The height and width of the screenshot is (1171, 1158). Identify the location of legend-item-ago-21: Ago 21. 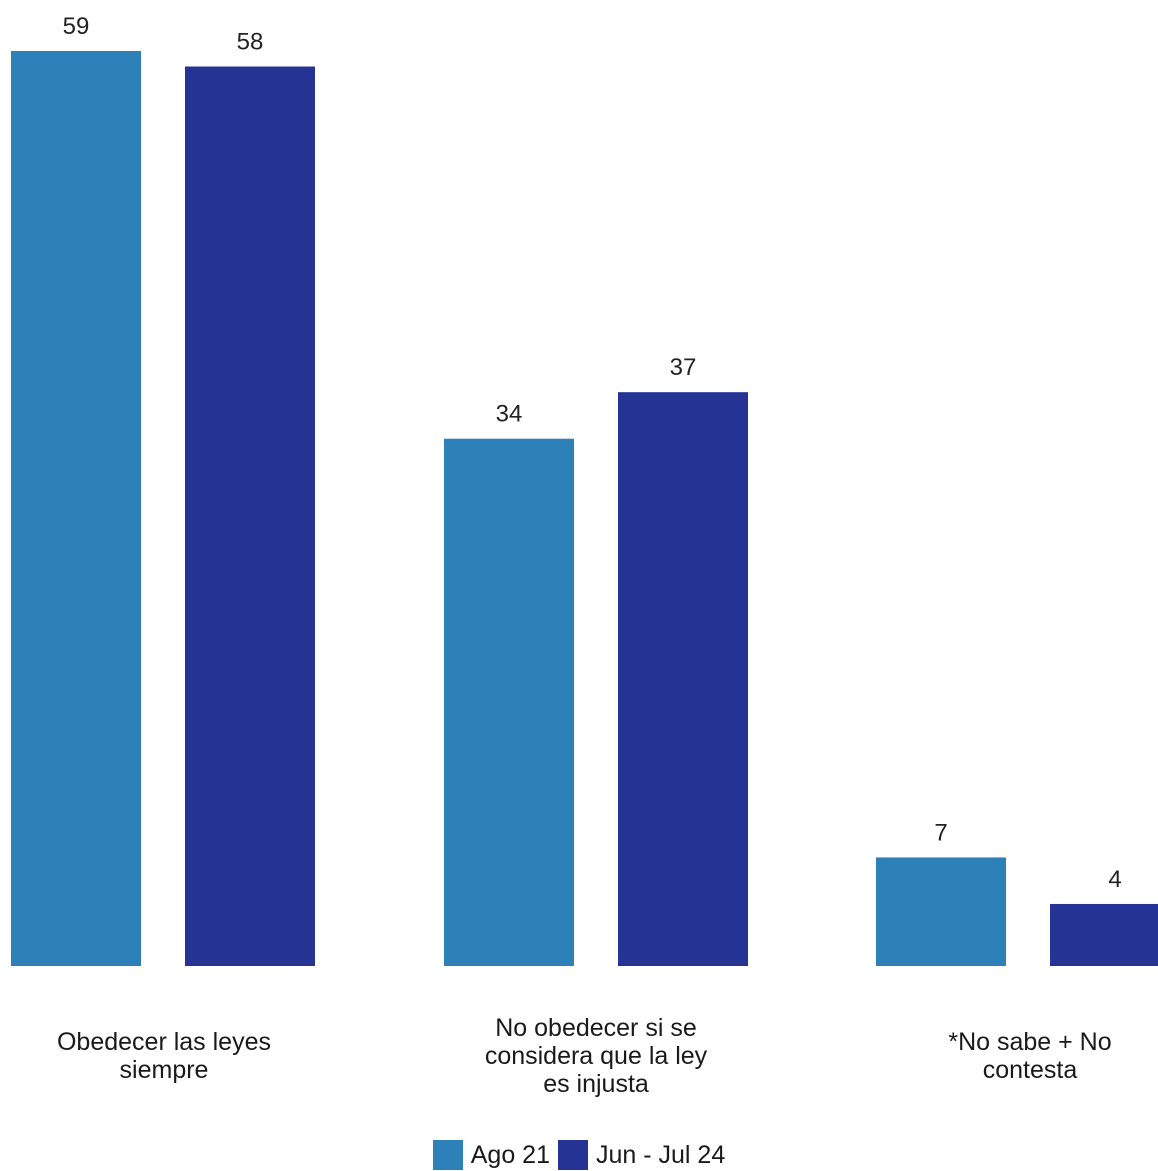
(491, 1155).